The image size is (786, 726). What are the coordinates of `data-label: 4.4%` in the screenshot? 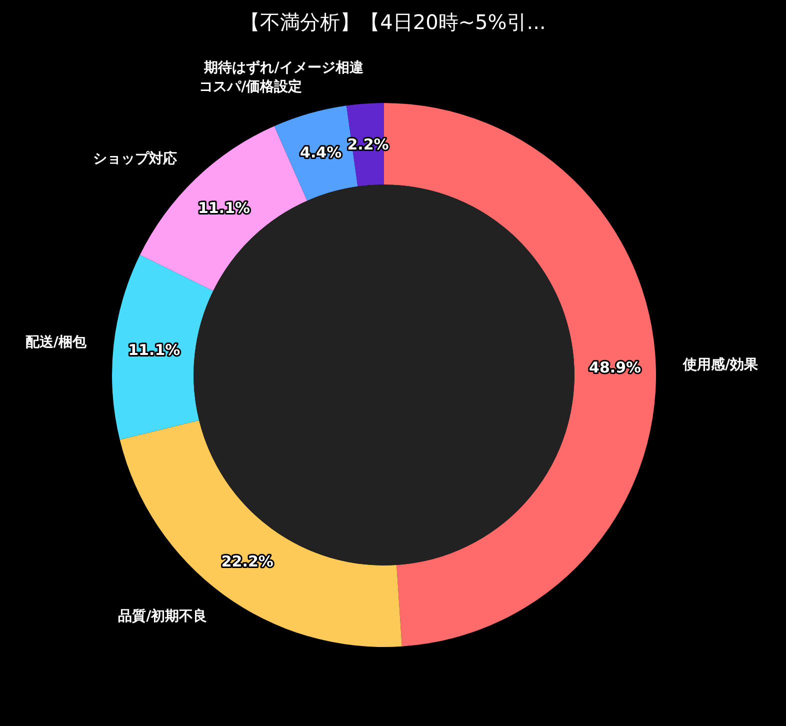 It's located at (321, 153).